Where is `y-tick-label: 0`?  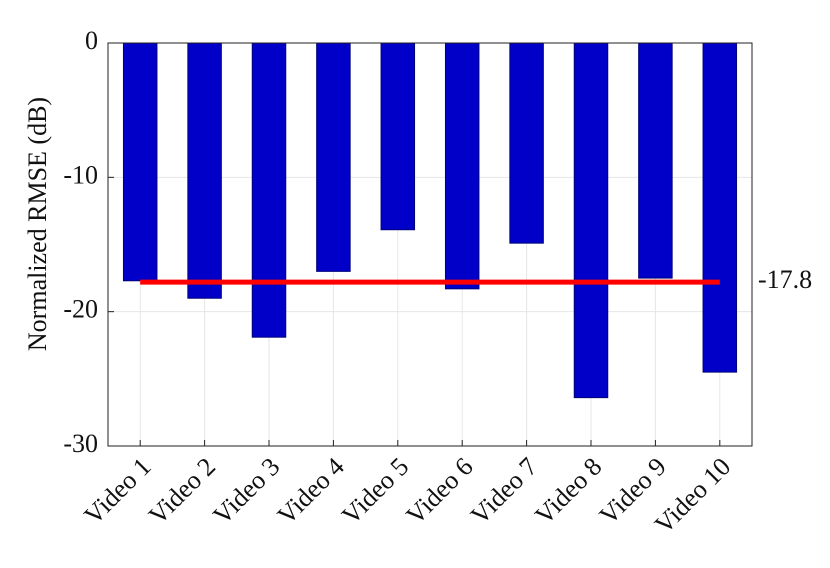
y-tick-label: 0 is located at coordinates (91, 40).